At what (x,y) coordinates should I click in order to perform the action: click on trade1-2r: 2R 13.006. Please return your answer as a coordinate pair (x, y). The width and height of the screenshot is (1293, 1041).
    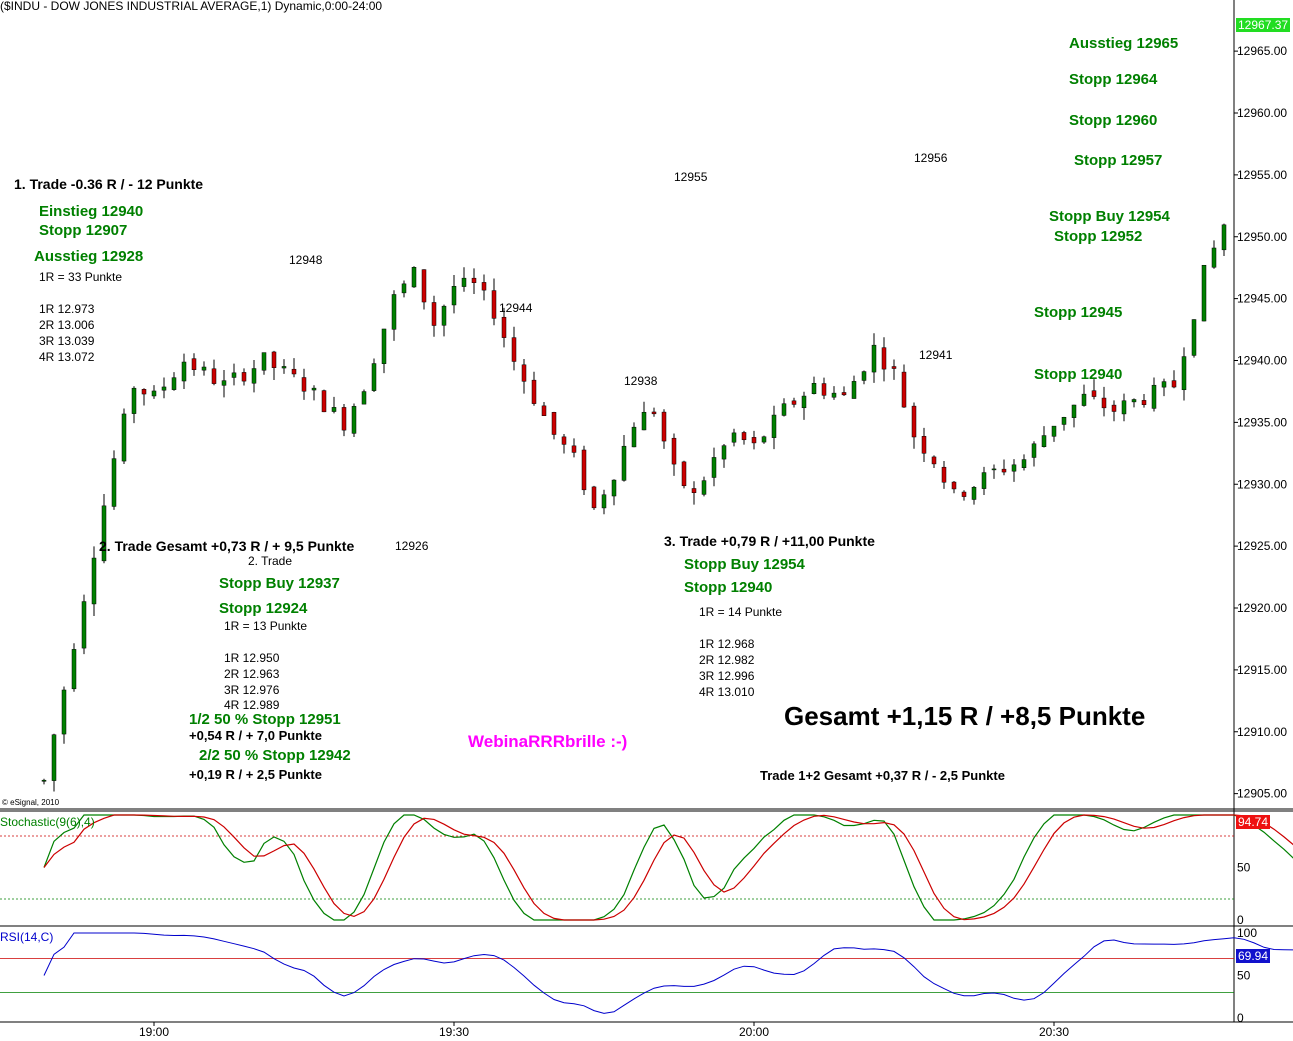
    Looking at the image, I should click on (67, 325).